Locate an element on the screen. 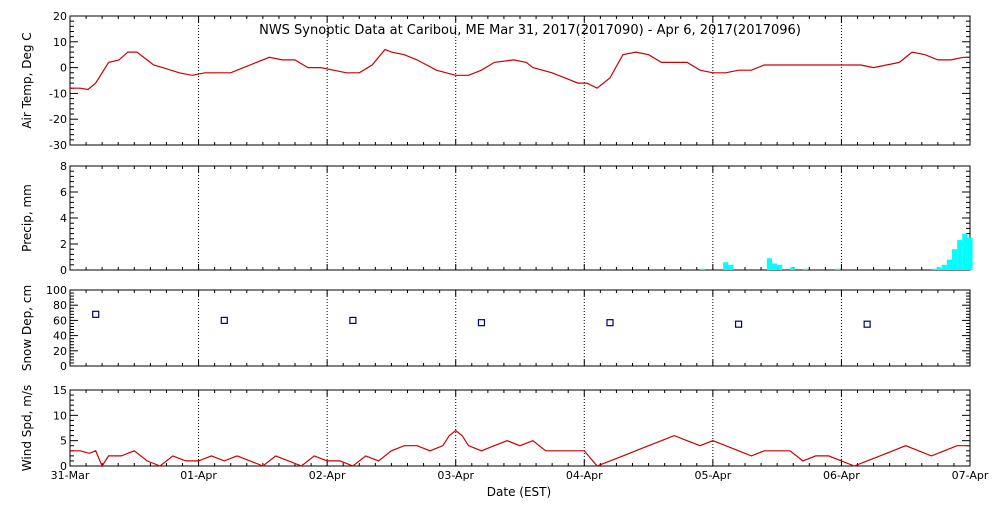 Image resolution: width=1000 pixels, height=505 pixels. y-tick-label: -10 is located at coordinates (58, 93).